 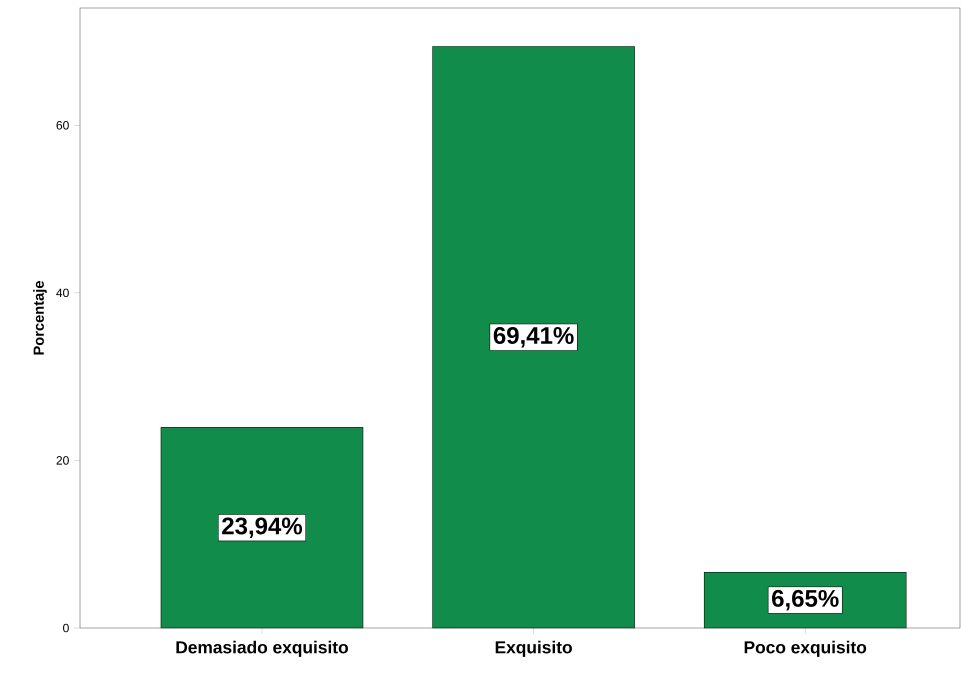 I want to click on bar, so click(x=262, y=527).